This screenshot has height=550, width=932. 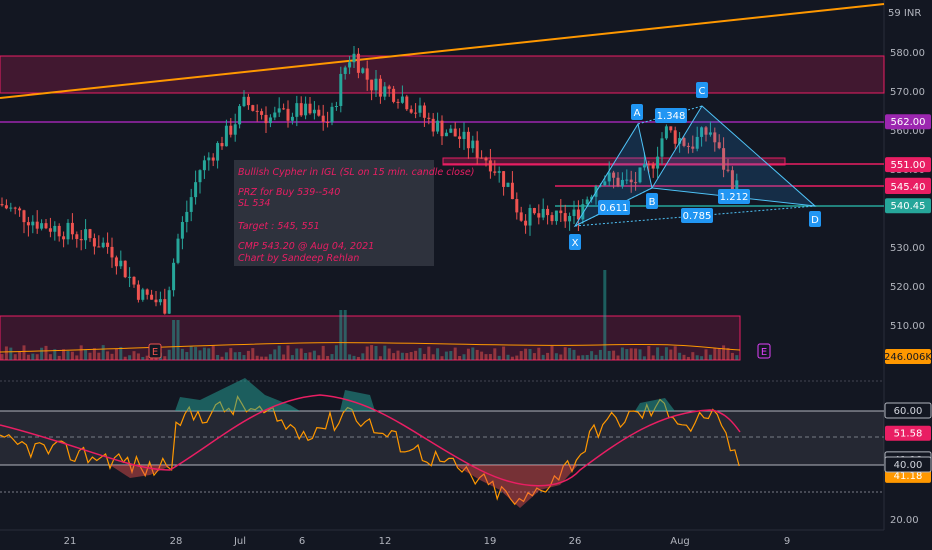 What do you see at coordinates (306, 246) in the screenshot?
I see `annotation-line: CMP 543.20 @ Aug 04, 2021` at bounding box center [306, 246].